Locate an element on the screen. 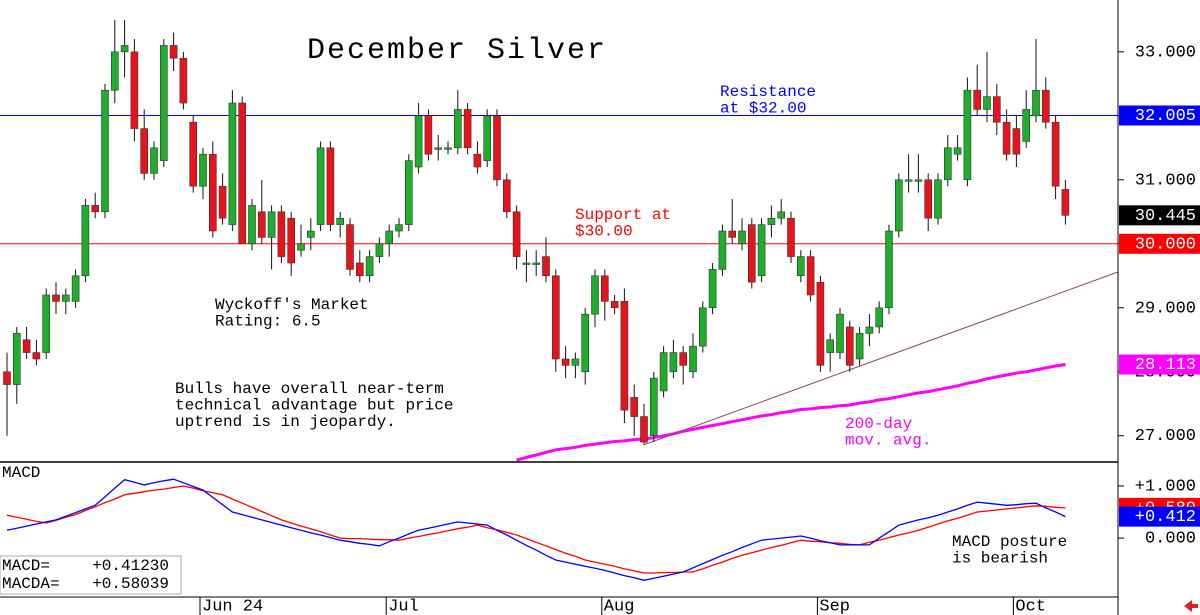  macd-line is located at coordinates (536, 529).